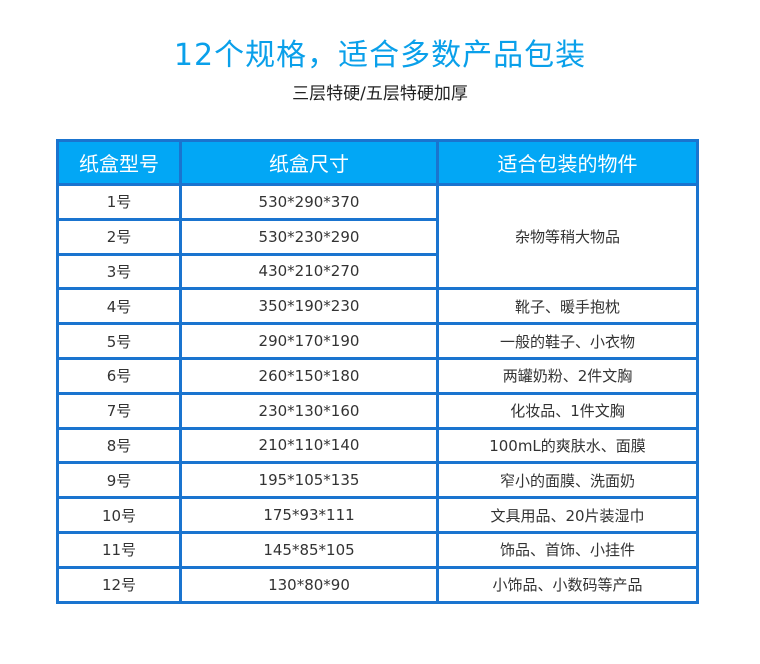  Describe the element at coordinates (119, 410) in the screenshot. I see `cell-model: 7号` at that location.